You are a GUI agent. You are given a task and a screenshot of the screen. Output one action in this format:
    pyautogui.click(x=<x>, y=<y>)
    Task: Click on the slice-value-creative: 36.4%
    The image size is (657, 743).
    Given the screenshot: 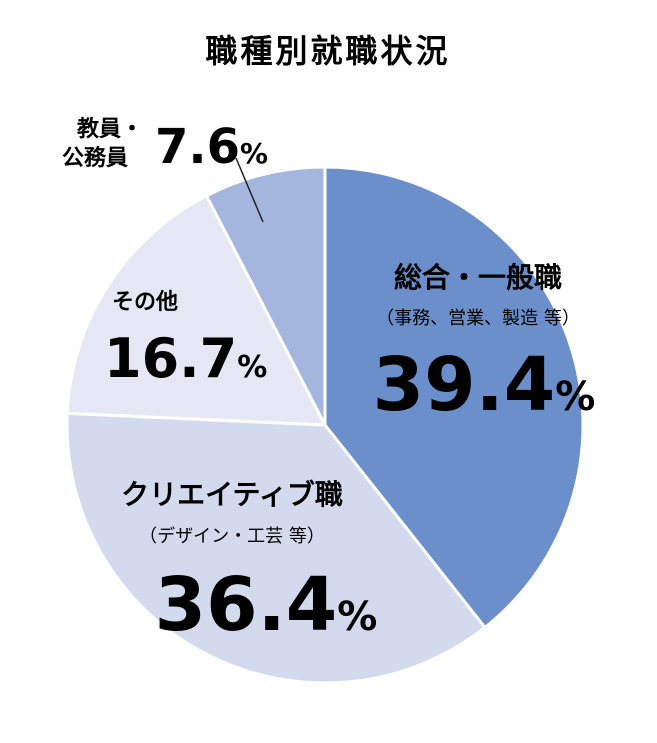 What is the action you would take?
    pyautogui.click(x=266, y=605)
    